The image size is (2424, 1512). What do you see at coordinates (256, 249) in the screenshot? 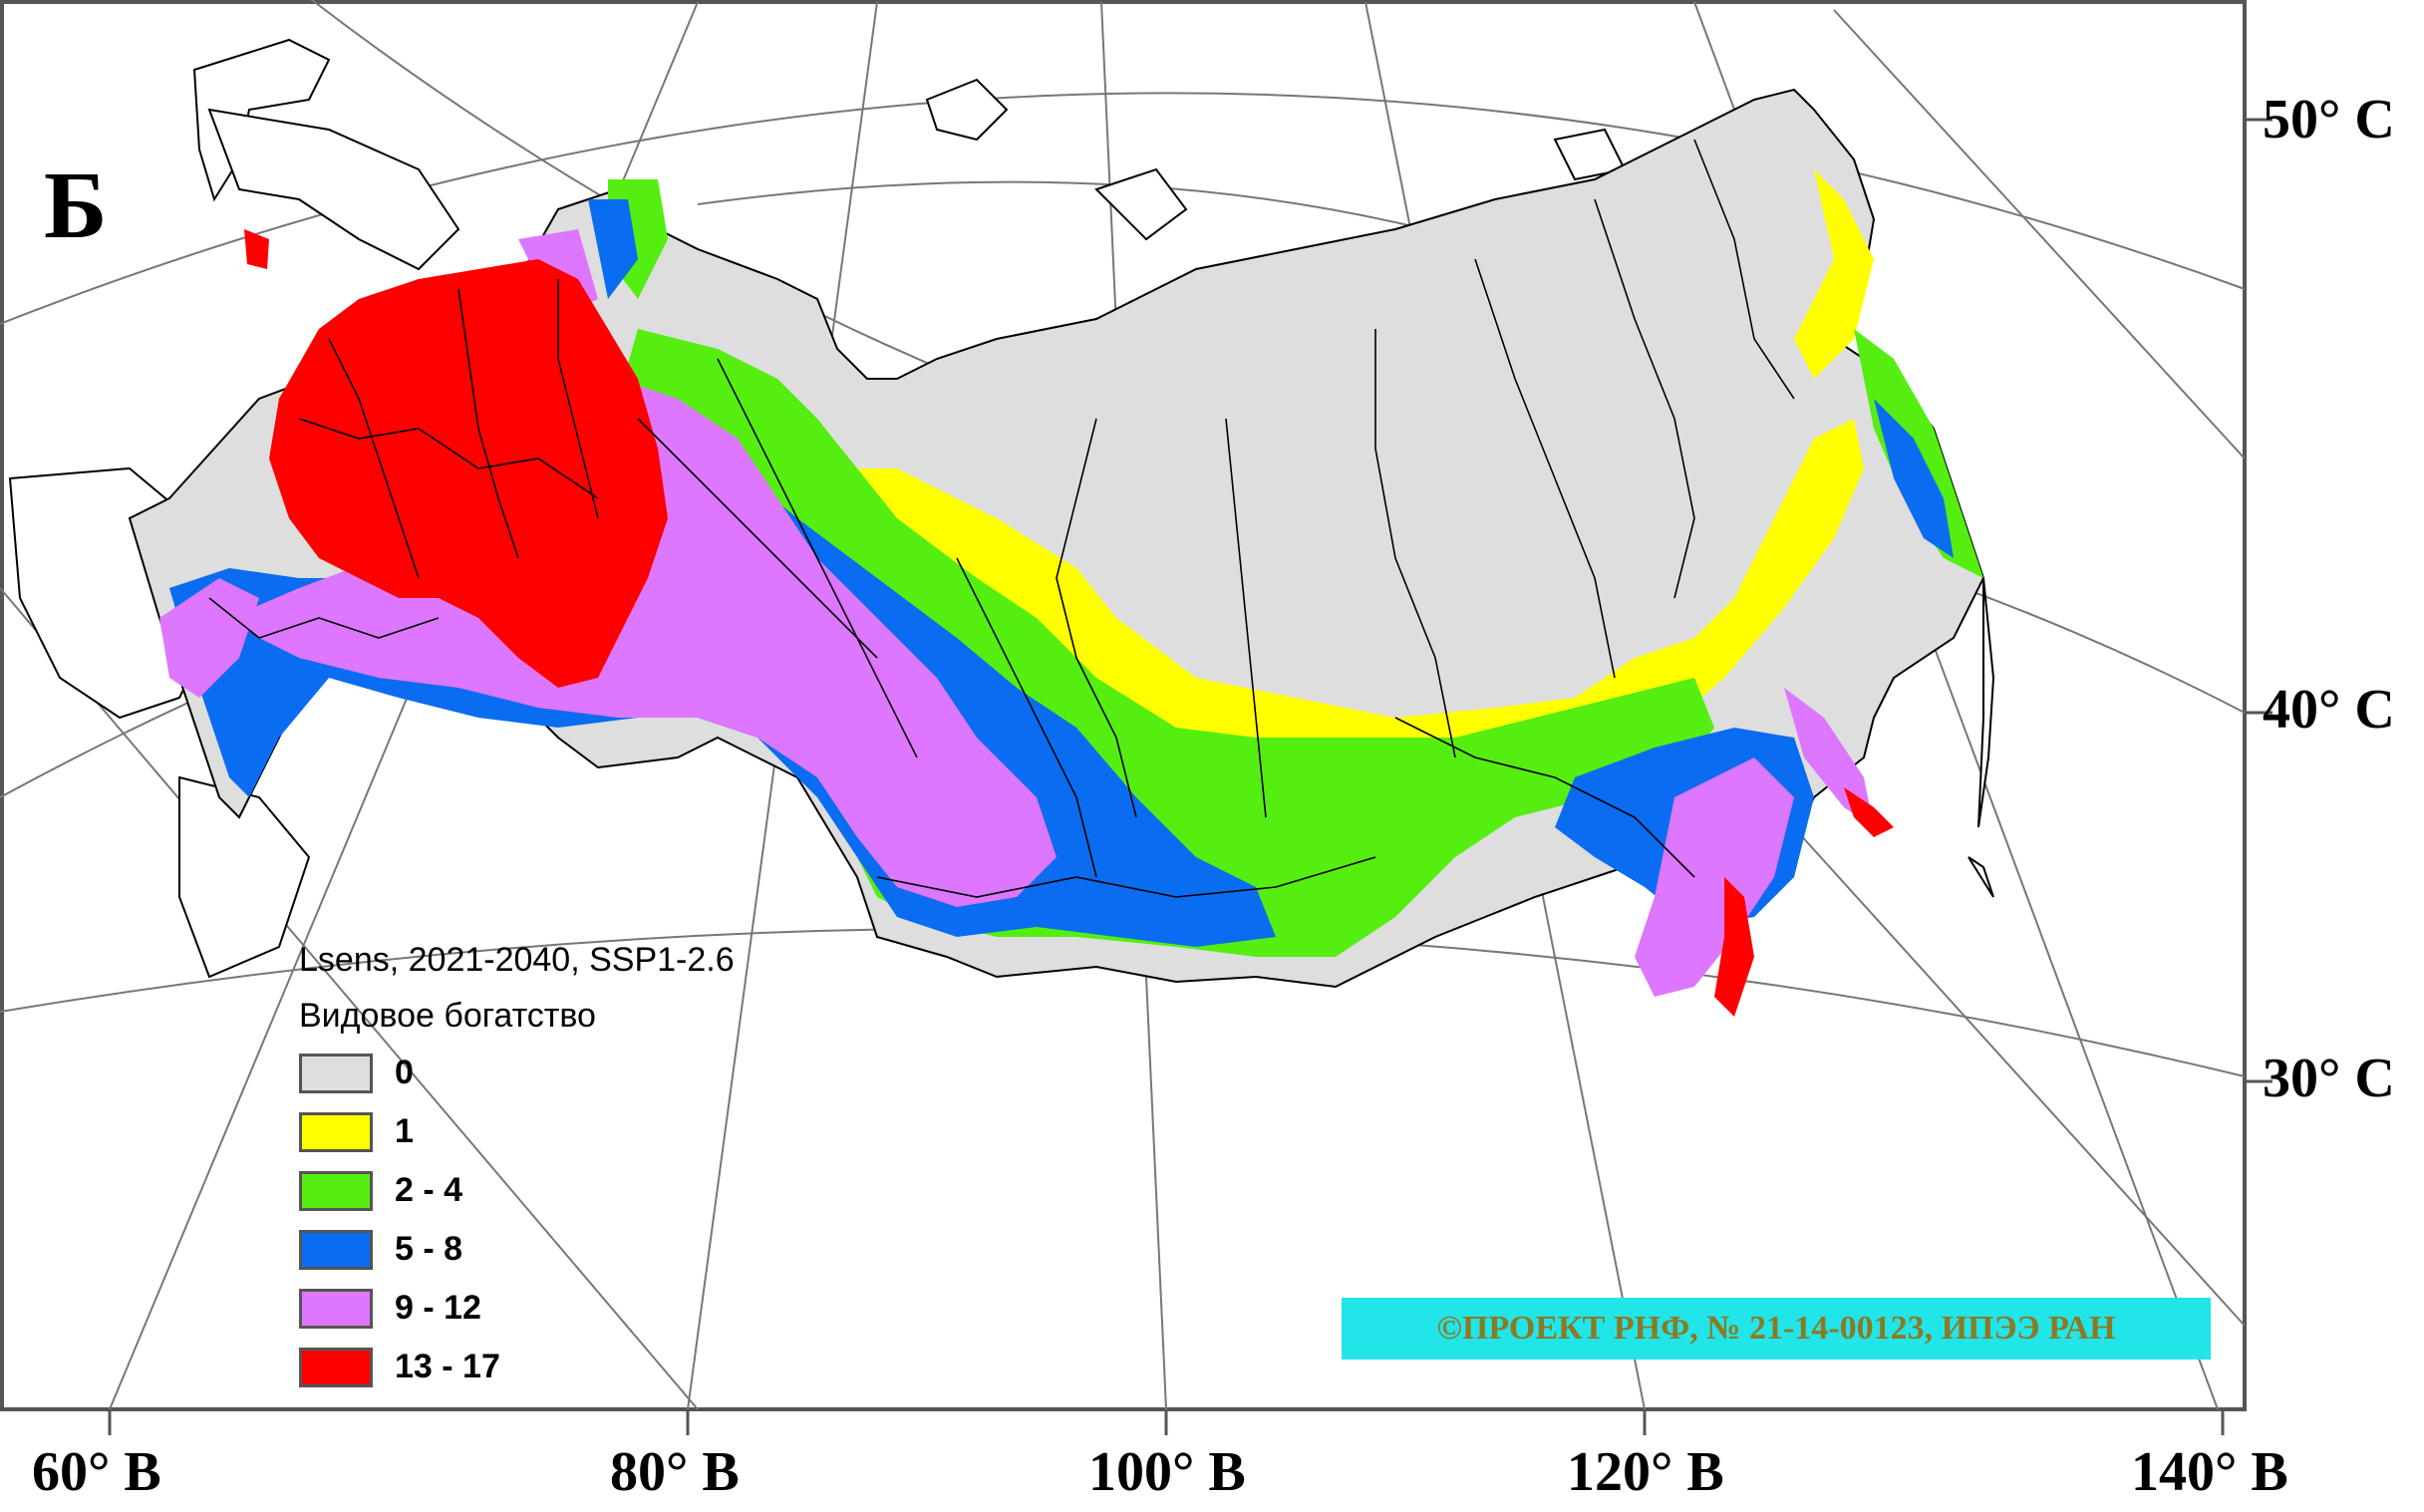
I see `class-13-17-scandinavia` at bounding box center [256, 249].